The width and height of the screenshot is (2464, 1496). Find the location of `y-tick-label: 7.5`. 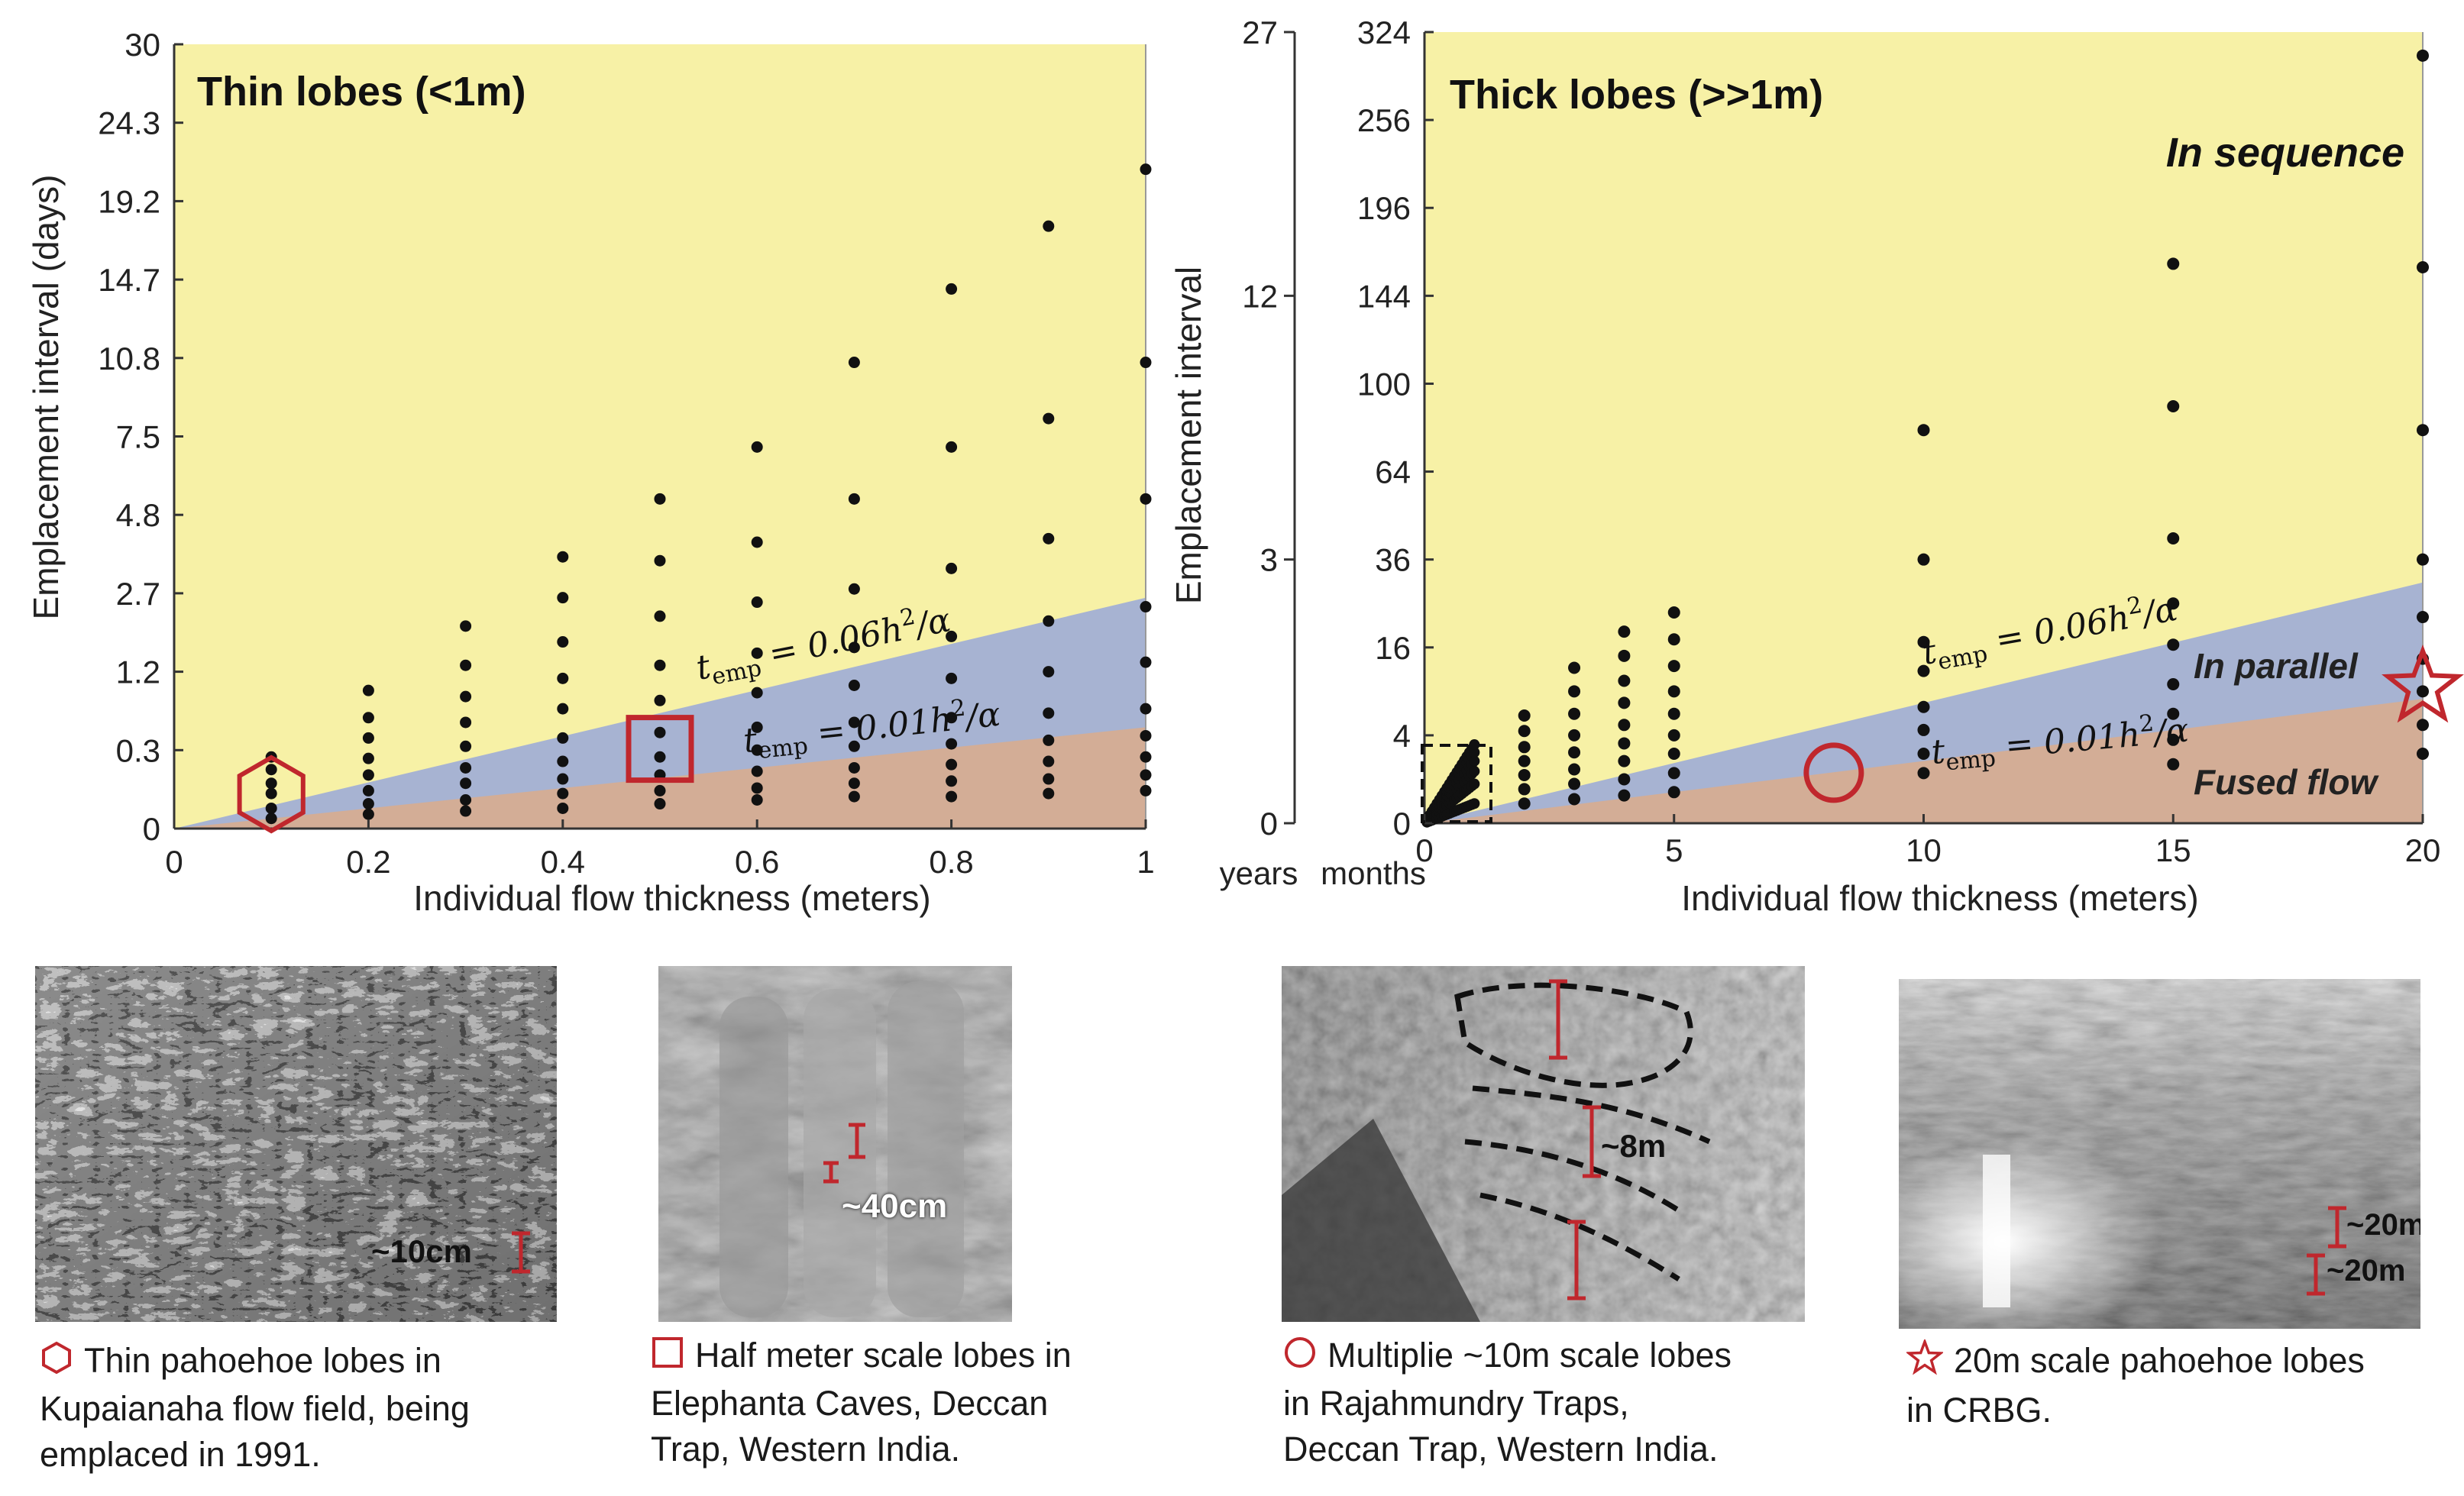

y-tick-label: 7.5 is located at coordinates (138, 437).